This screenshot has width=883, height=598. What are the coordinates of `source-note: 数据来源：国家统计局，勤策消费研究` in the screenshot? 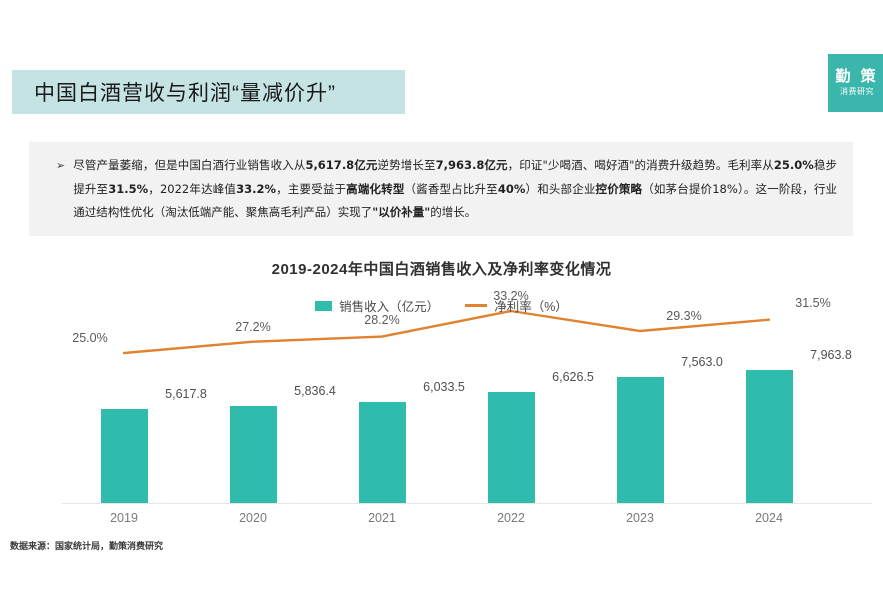 It's located at (87, 547).